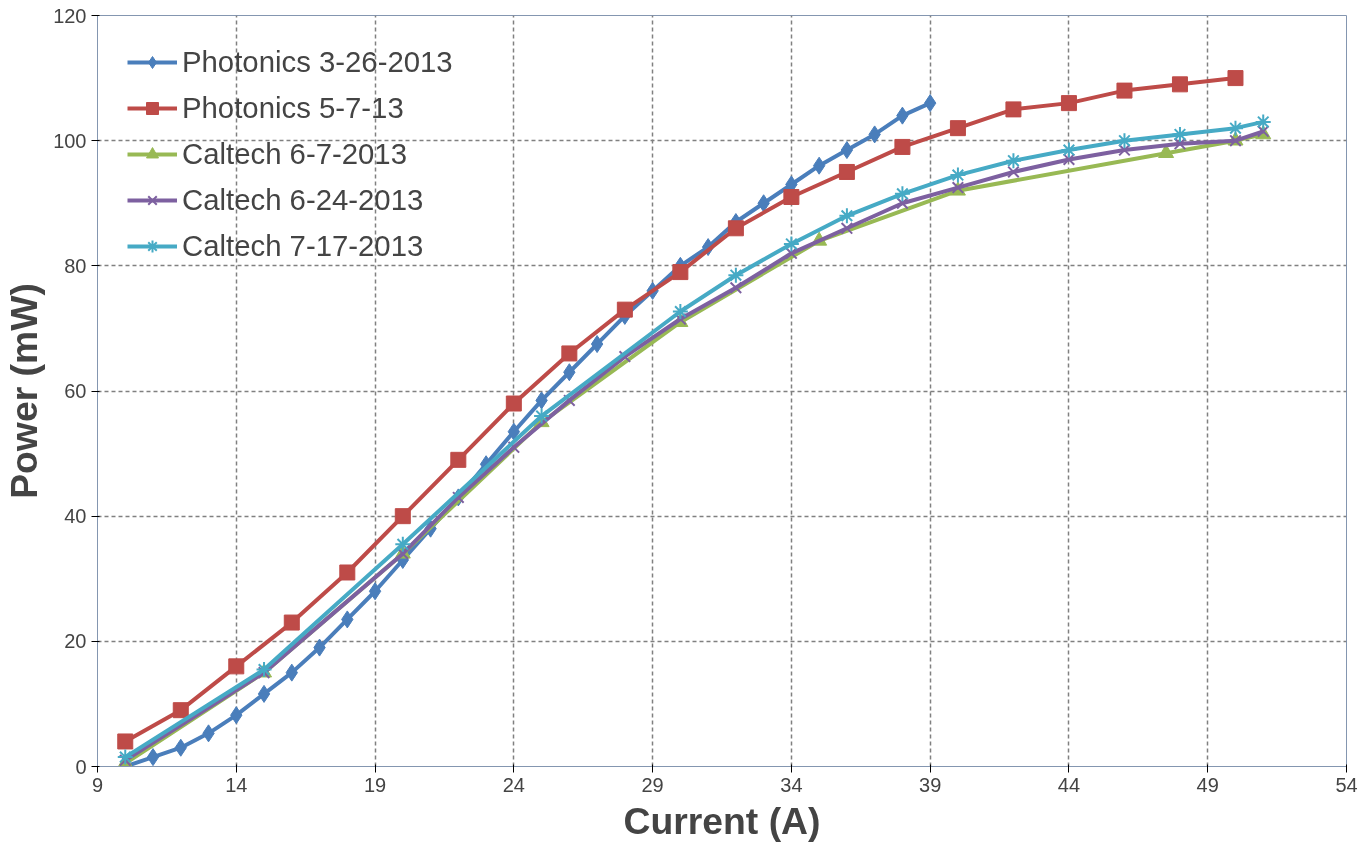 This screenshot has width=1366, height=844. I want to click on x-tick-label: 44, so click(1069, 784).